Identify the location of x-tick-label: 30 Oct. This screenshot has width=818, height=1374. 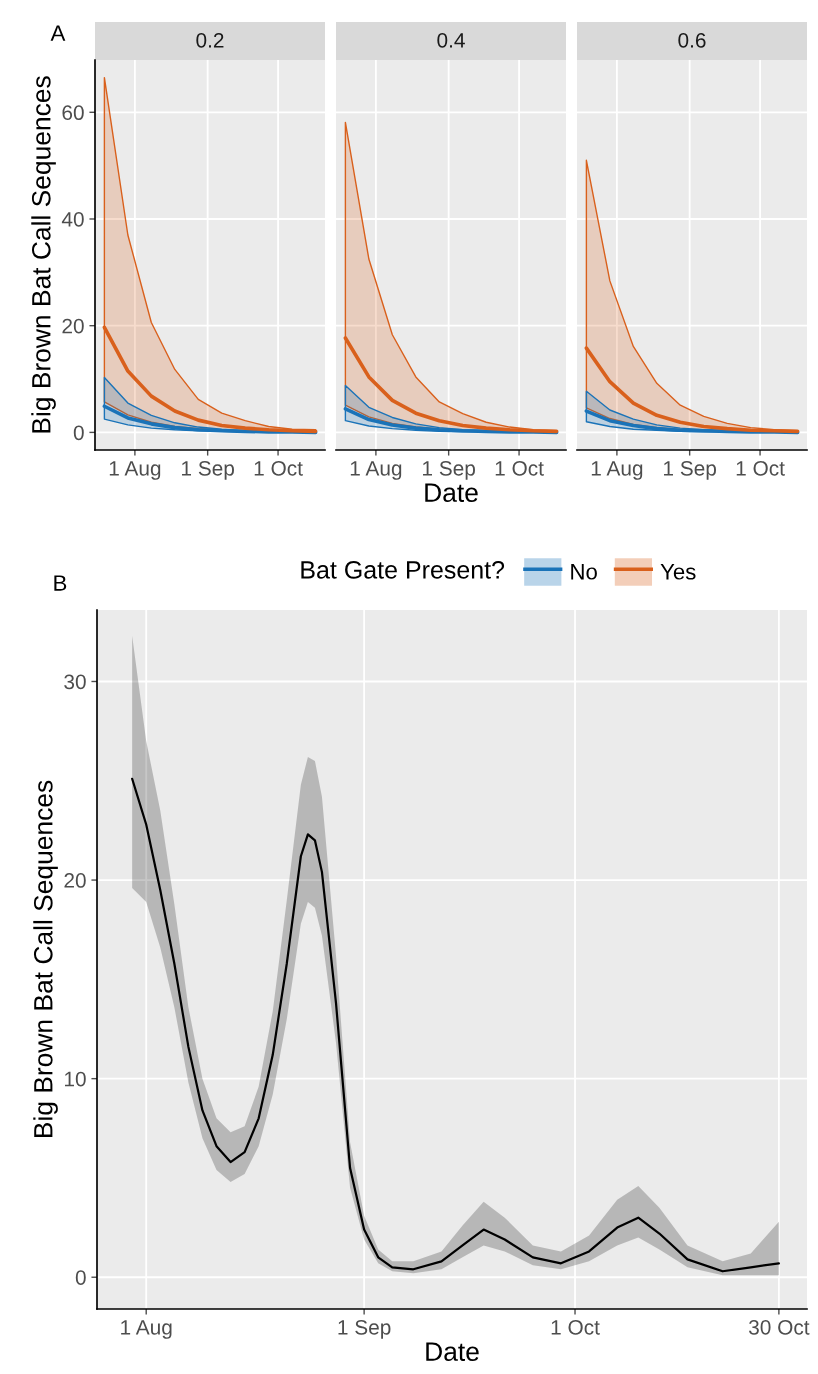
(779, 1327).